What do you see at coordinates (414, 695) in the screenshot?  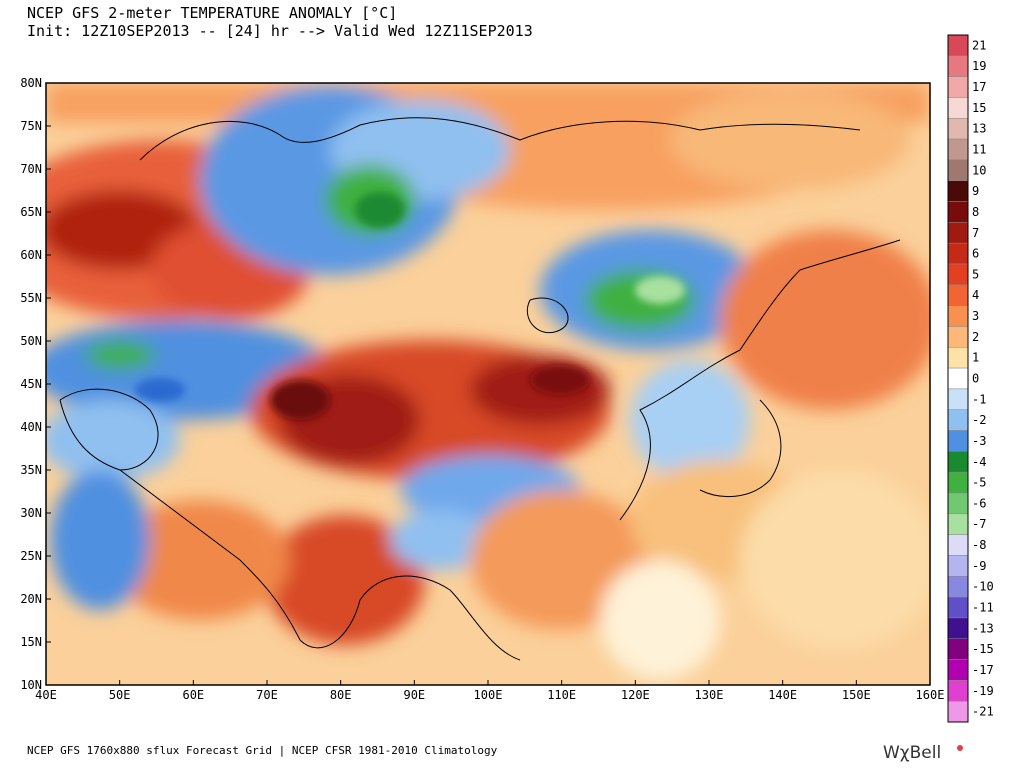 I see `lon-label: 90E` at bounding box center [414, 695].